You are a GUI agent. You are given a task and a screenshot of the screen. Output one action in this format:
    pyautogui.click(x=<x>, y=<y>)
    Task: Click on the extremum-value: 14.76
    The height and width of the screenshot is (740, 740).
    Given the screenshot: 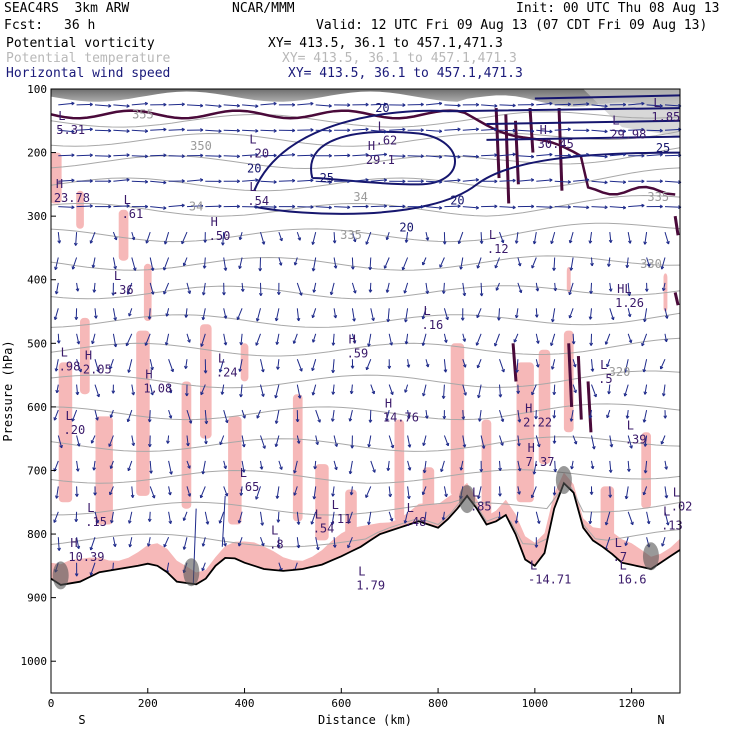 What is the action you would take?
    pyautogui.click(x=401, y=417)
    